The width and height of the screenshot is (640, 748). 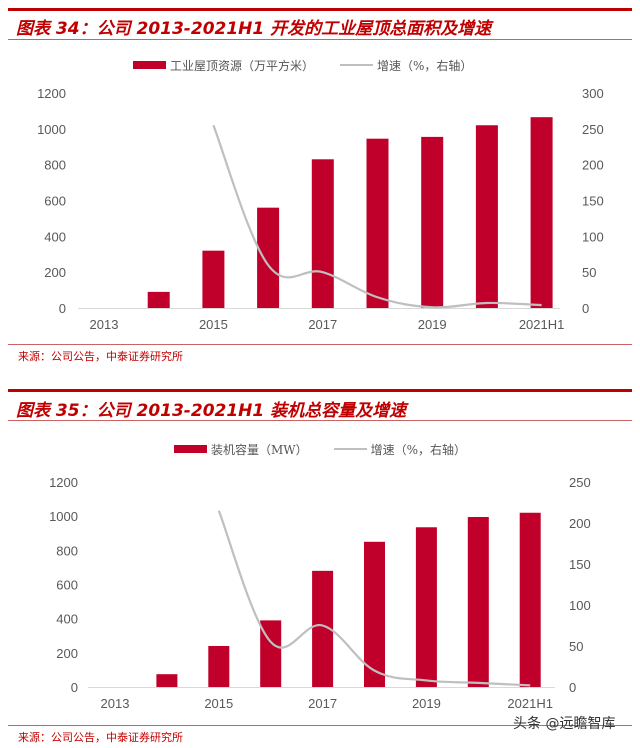 I want to click on figure-34-top-rule, so click(x=320, y=9).